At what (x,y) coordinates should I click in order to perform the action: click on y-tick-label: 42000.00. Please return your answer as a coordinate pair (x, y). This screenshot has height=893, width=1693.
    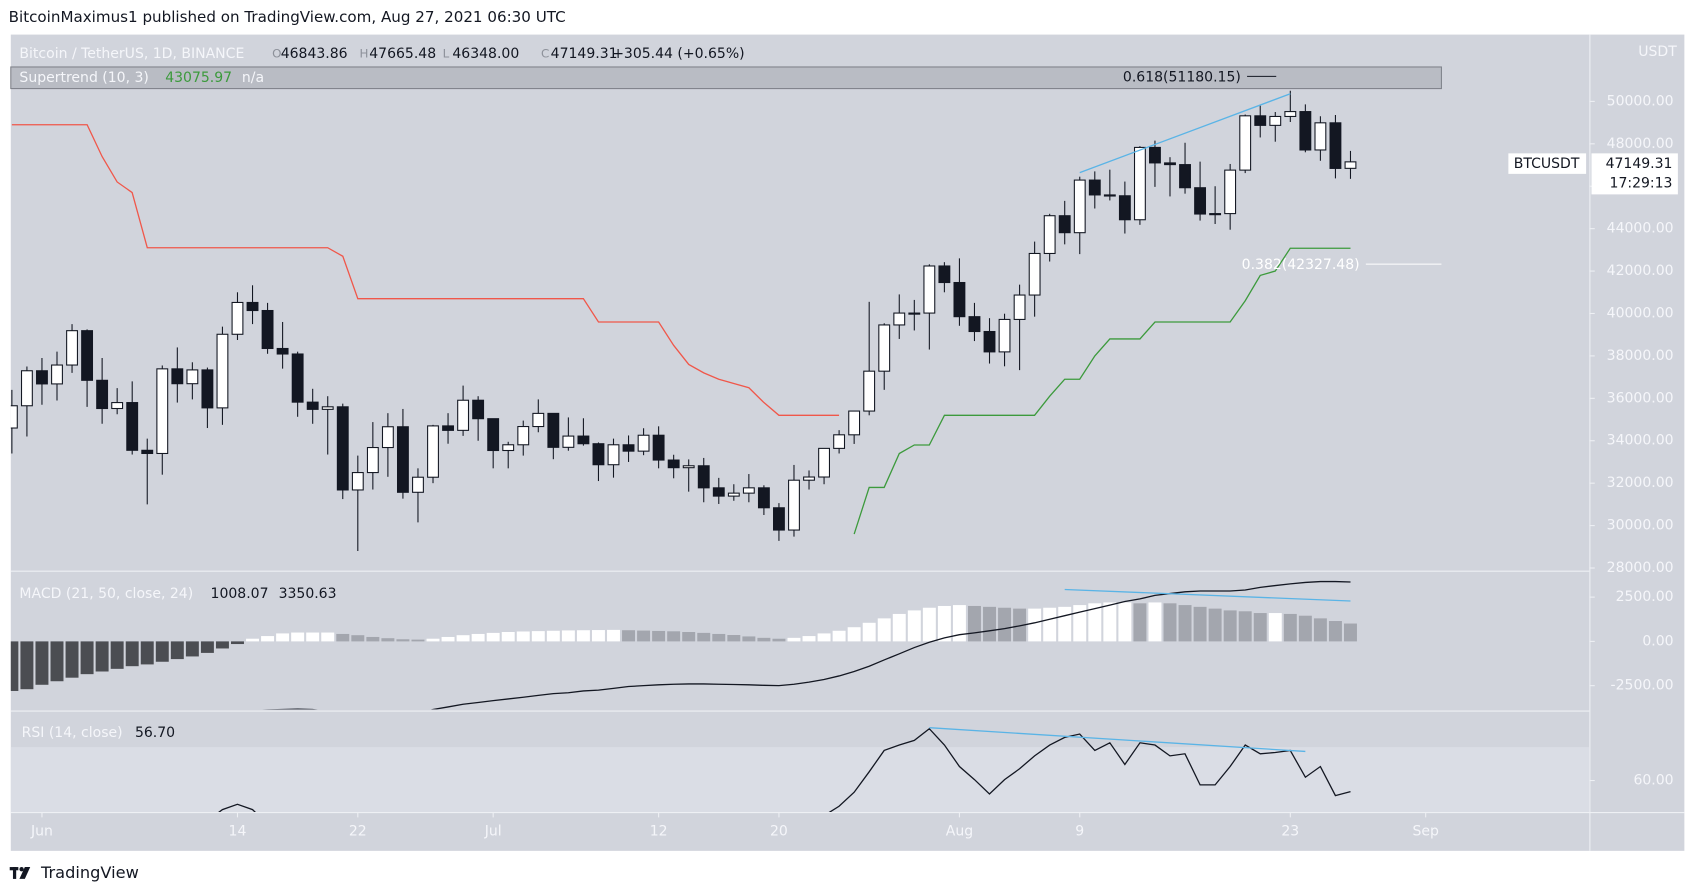
    Looking at the image, I should click on (1640, 271).